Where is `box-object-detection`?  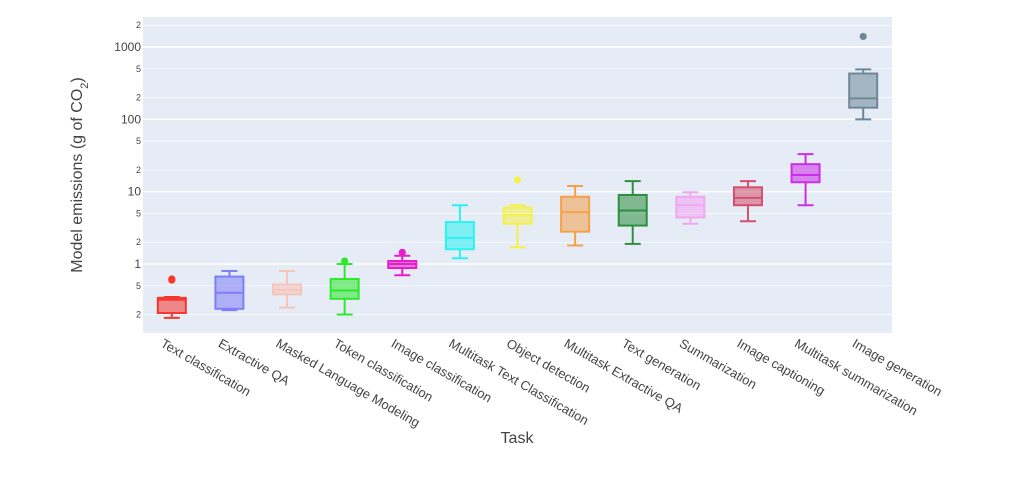 box-object-detection is located at coordinates (517, 212).